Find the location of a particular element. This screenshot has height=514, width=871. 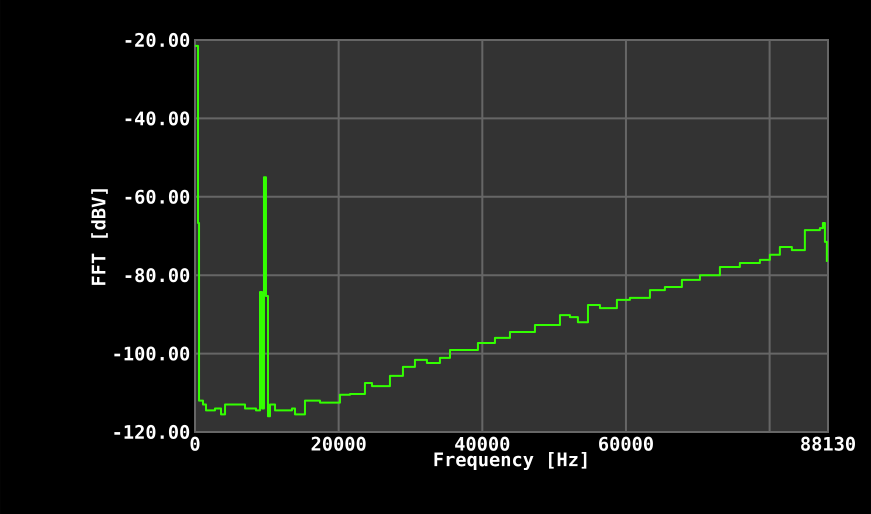

x-axis-title: Frequency [Hz] is located at coordinates (510, 461).